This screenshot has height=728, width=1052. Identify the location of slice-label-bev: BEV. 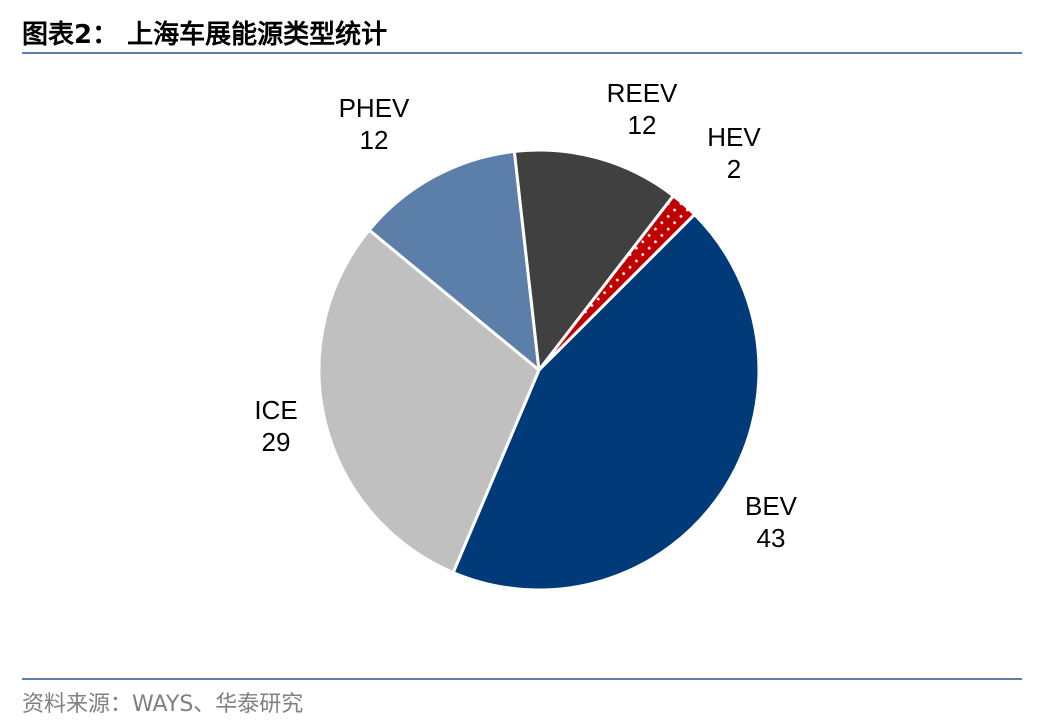
(771, 506).